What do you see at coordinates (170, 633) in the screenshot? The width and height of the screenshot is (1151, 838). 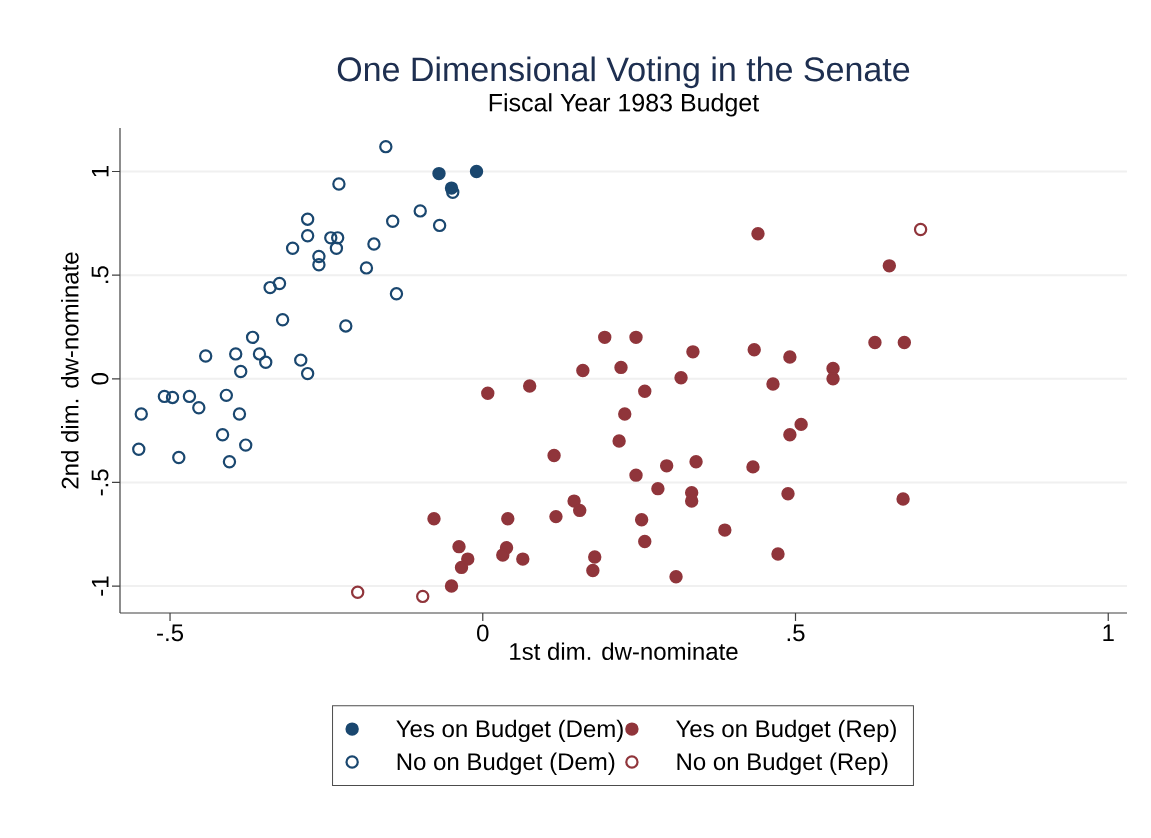 I see `x-tick-label: -.5` at bounding box center [170, 633].